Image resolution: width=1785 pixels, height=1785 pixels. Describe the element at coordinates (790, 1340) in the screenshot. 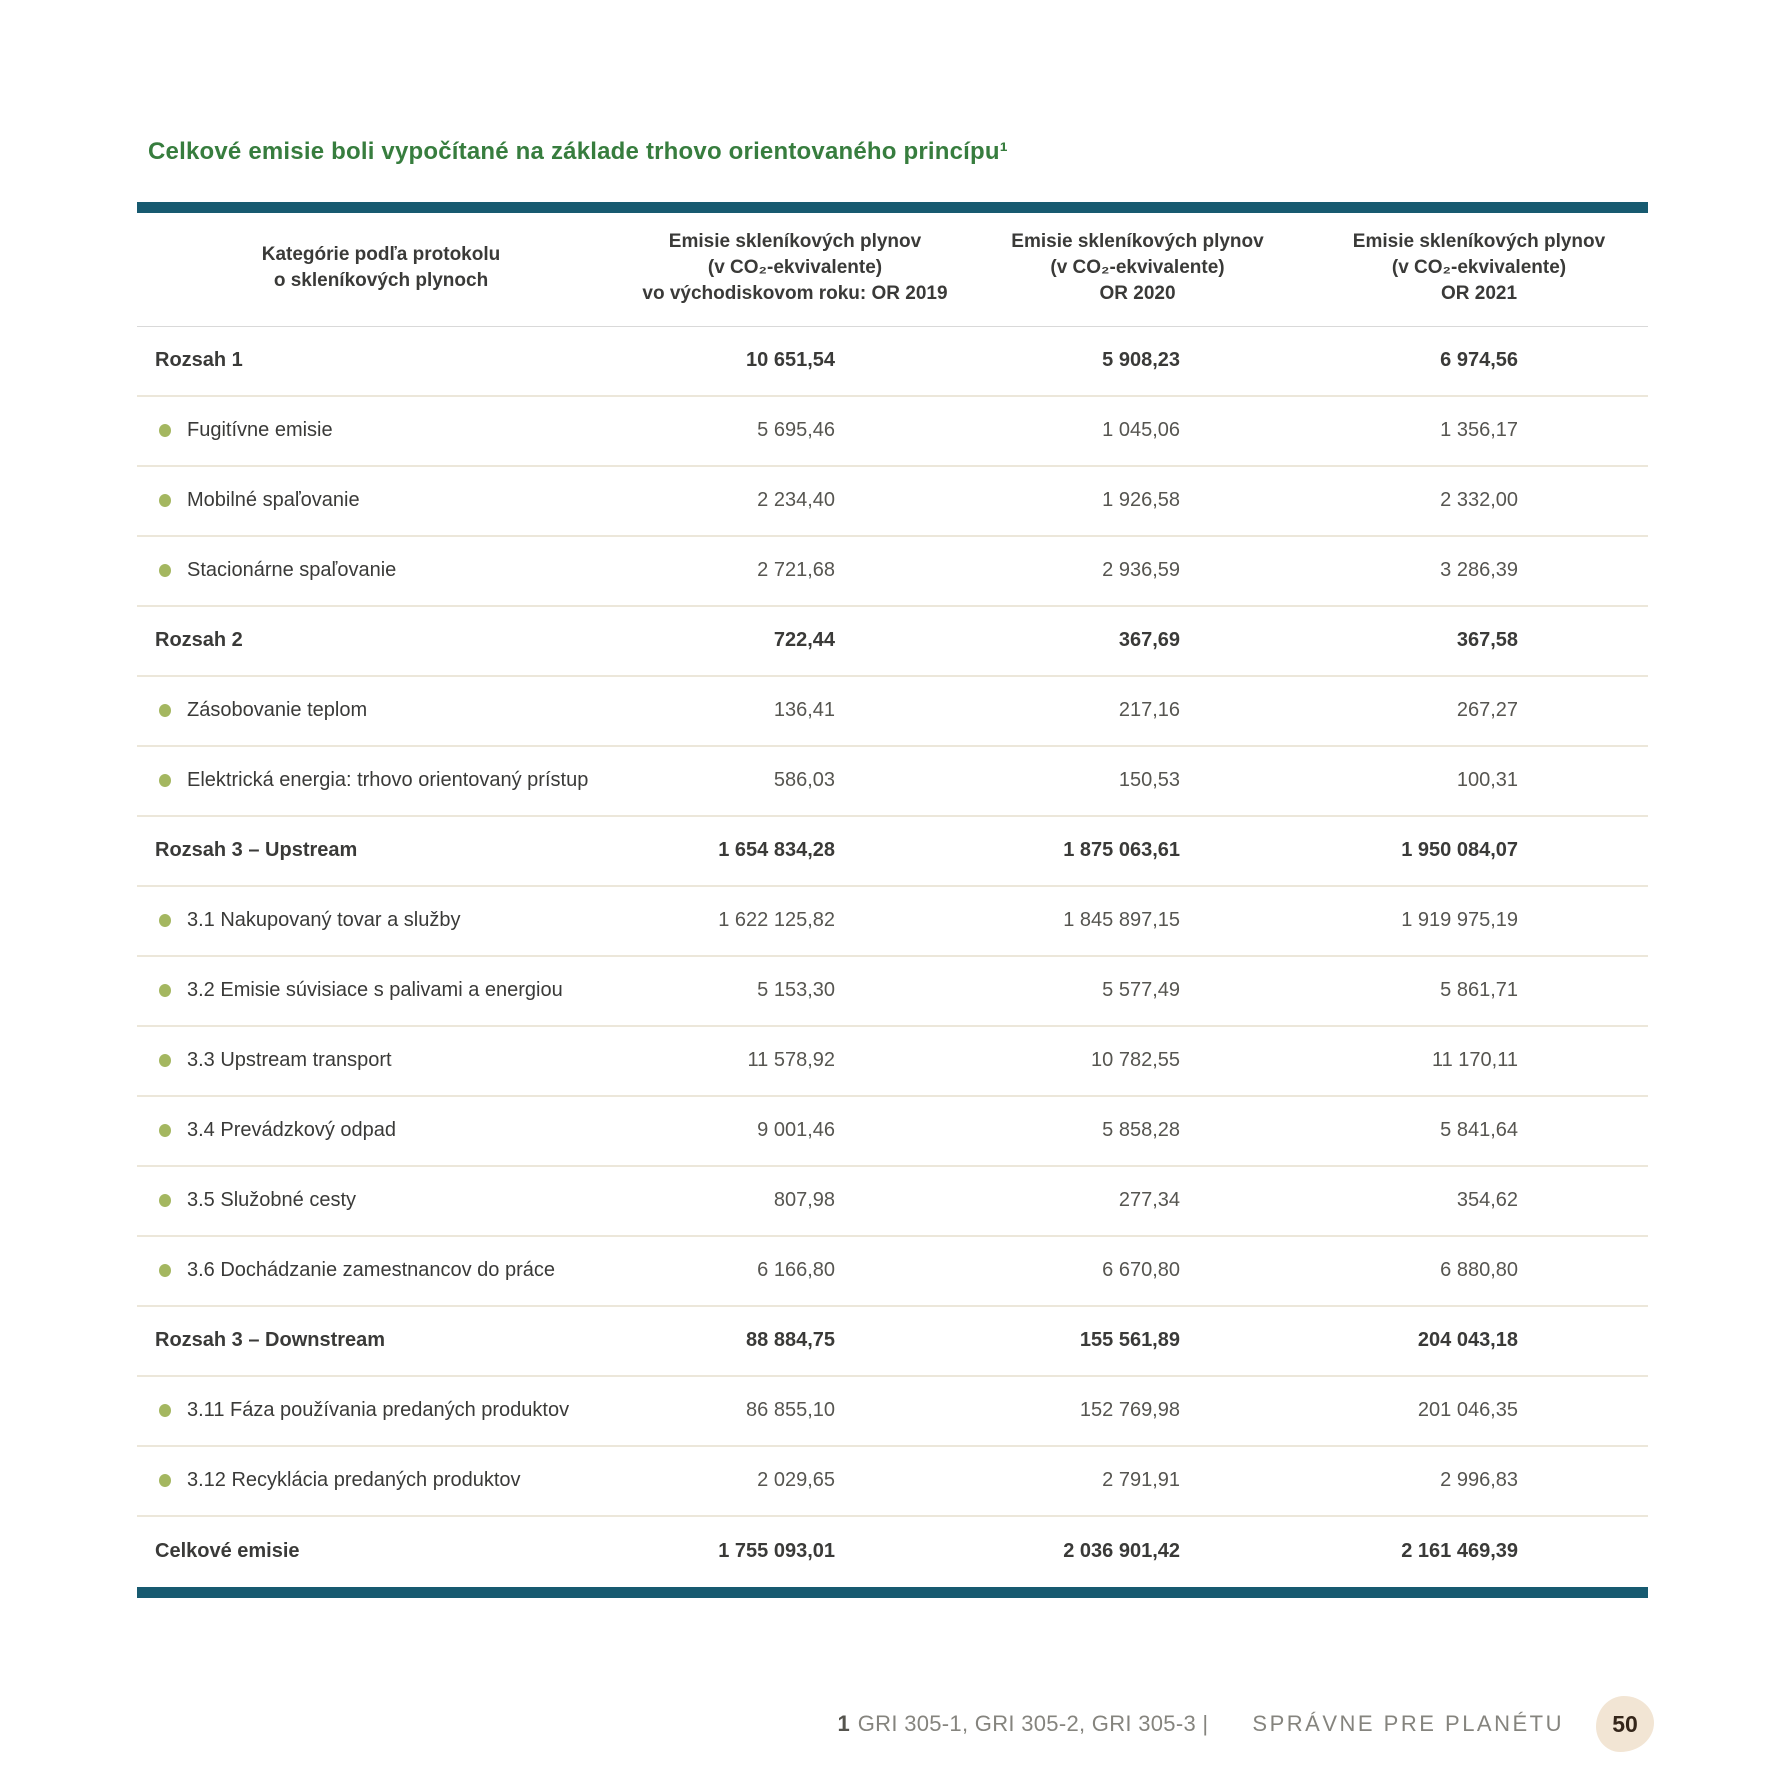

I see `value-cell: 88 884,75` at that location.